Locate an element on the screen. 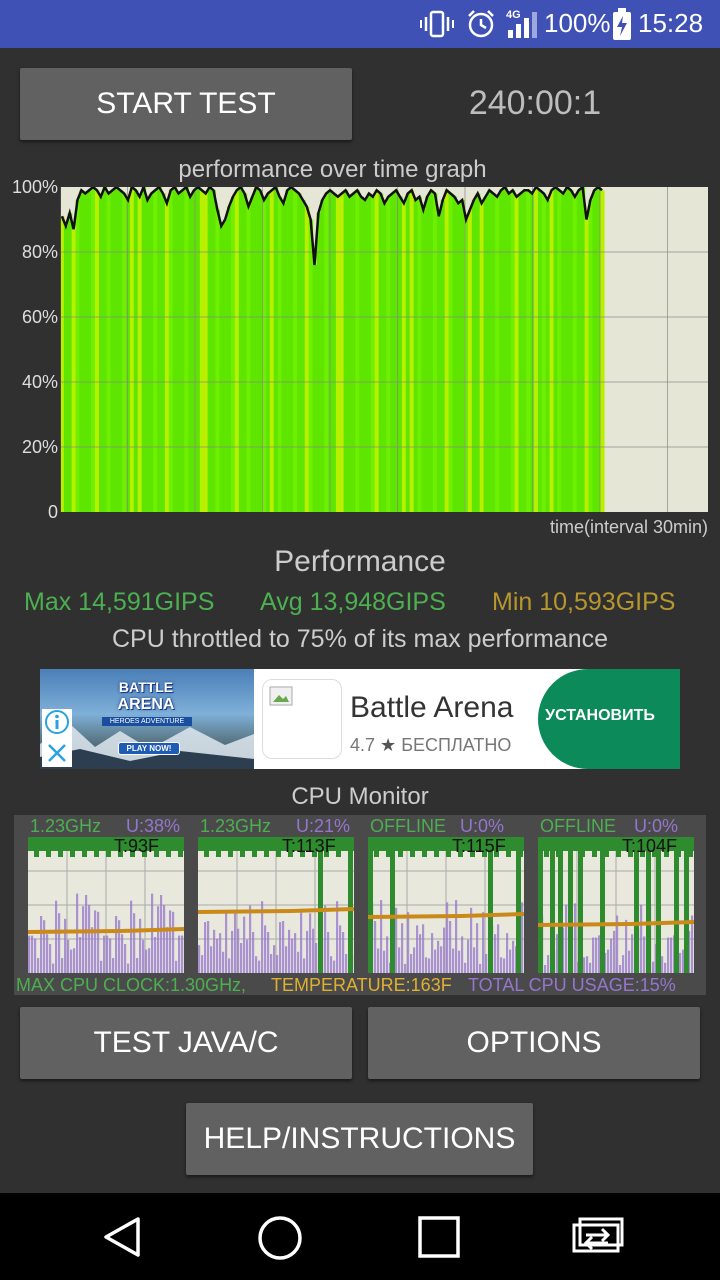  start-test-label: START TEST is located at coordinates (186, 103).